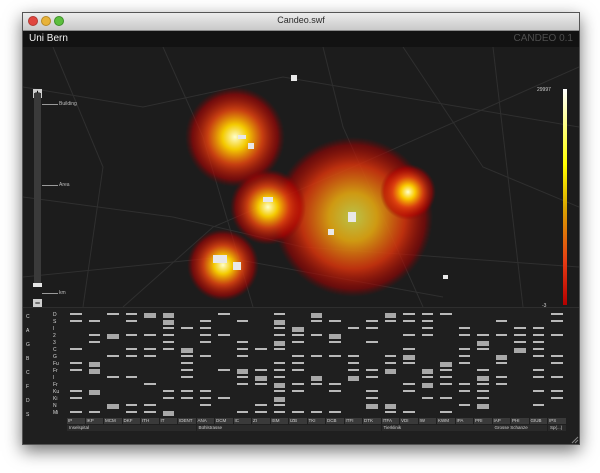  What do you see at coordinates (62, 293) in the screenshot?
I see `zoom-level-km: km` at bounding box center [62, 293].